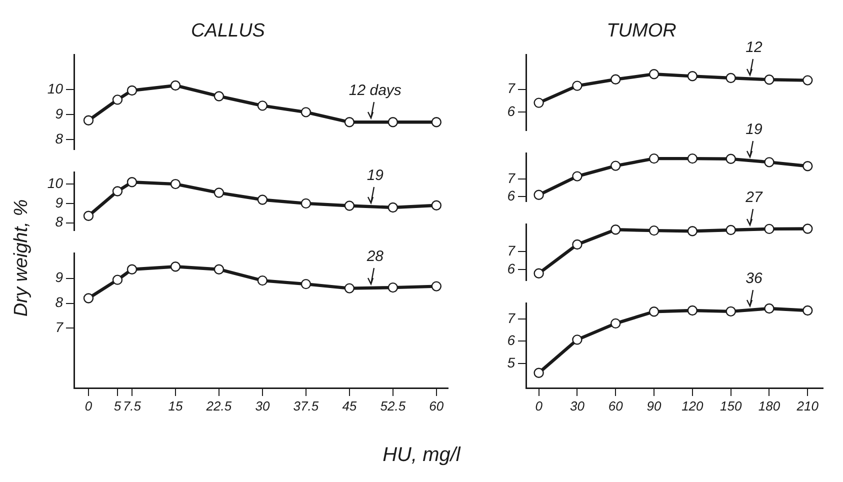  What do you see at coordinates (350, 406) in the screenshot?
I see `x-tick-label: 45` at bounding box center [350, 406].